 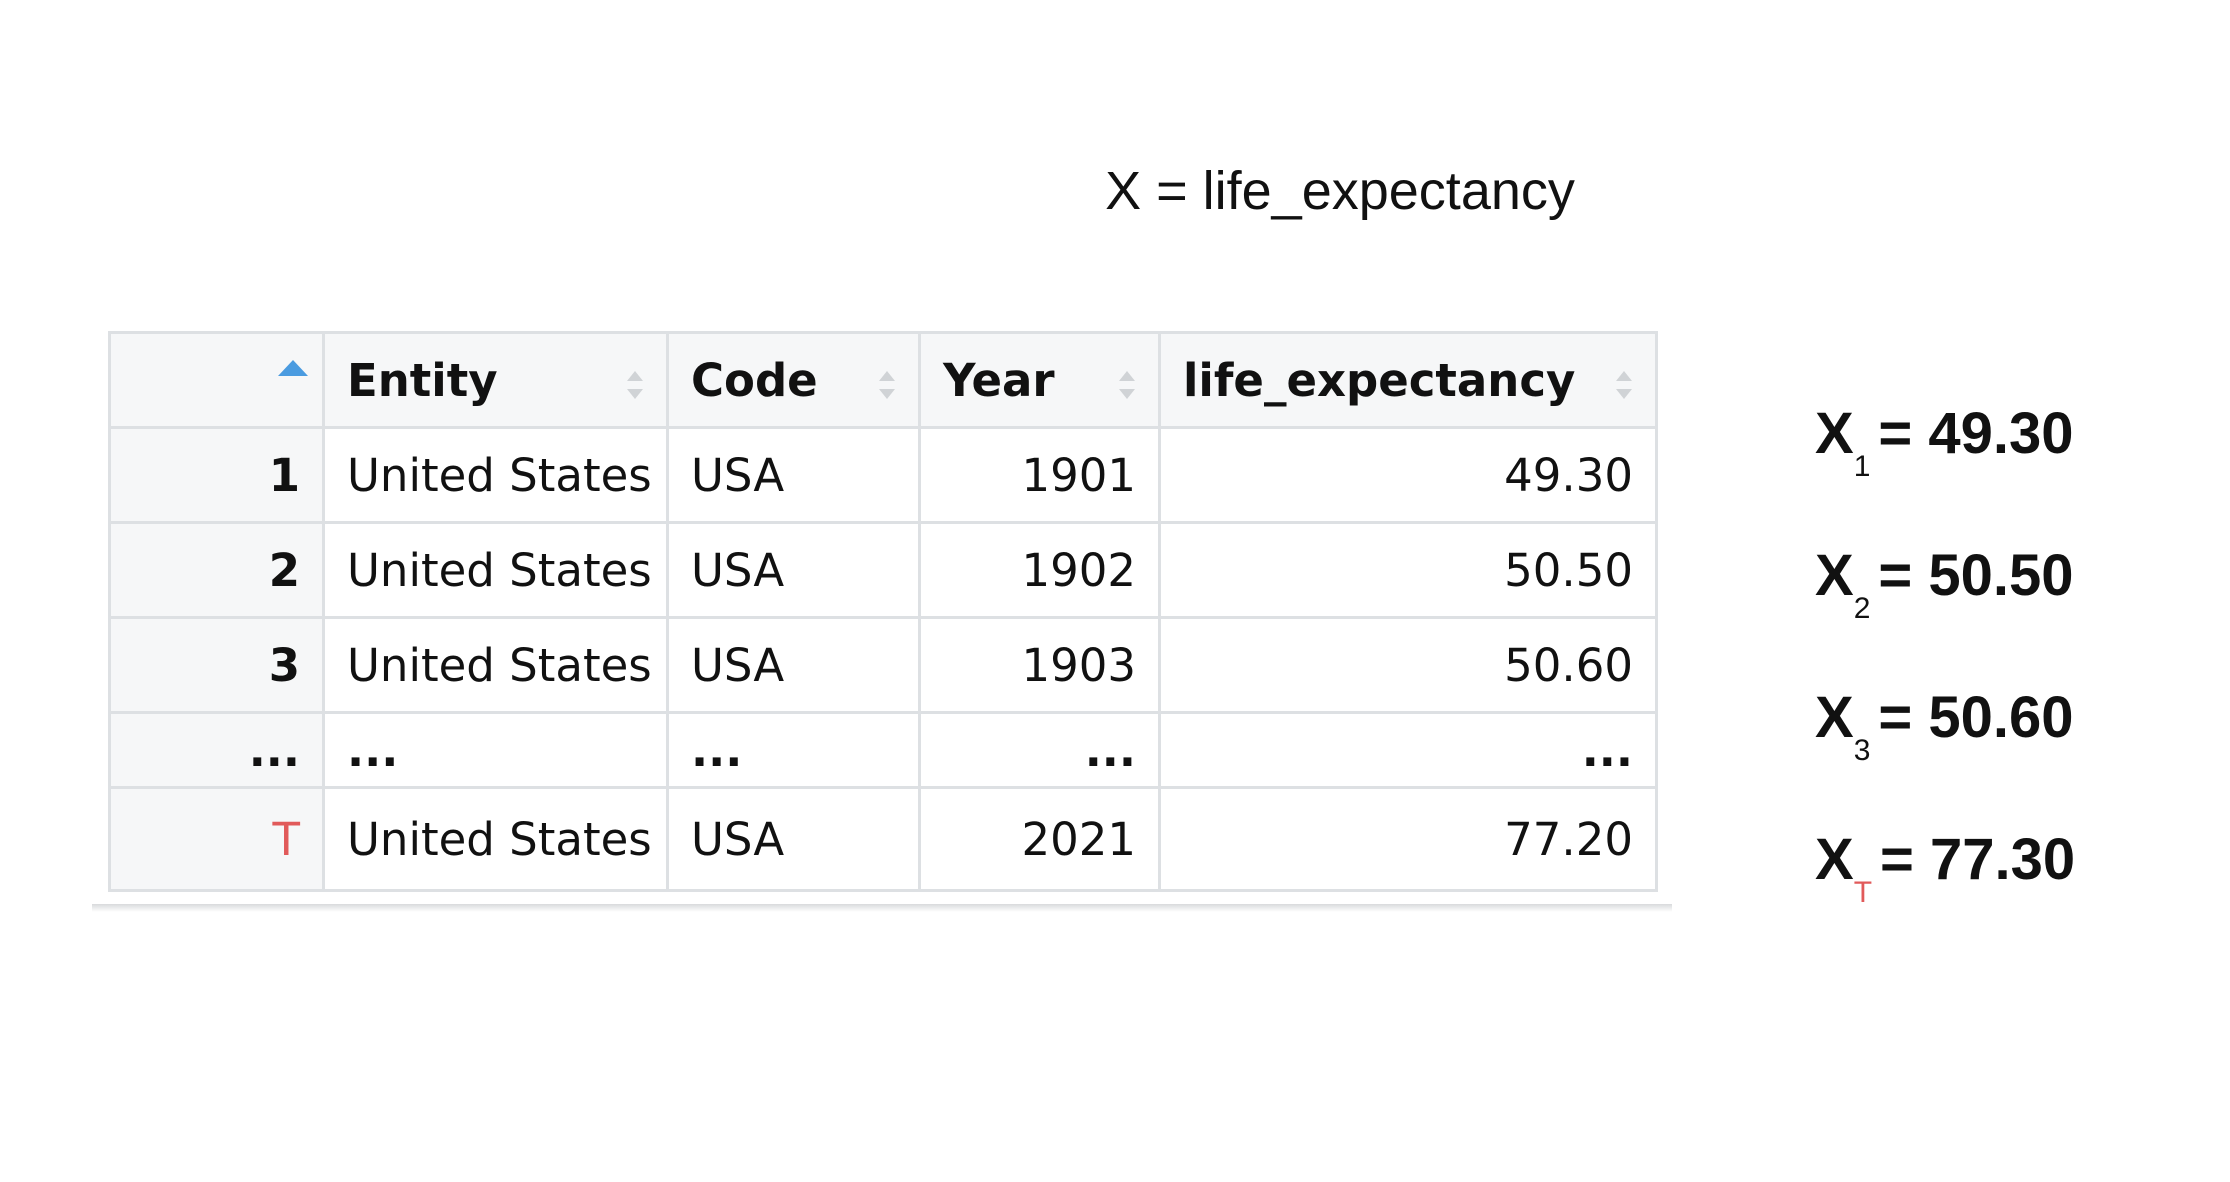 What do you see at coordinates (1408, 839) in the screenshot?
I see `table-cell: 77.20` at bounding box center [1408, 839].